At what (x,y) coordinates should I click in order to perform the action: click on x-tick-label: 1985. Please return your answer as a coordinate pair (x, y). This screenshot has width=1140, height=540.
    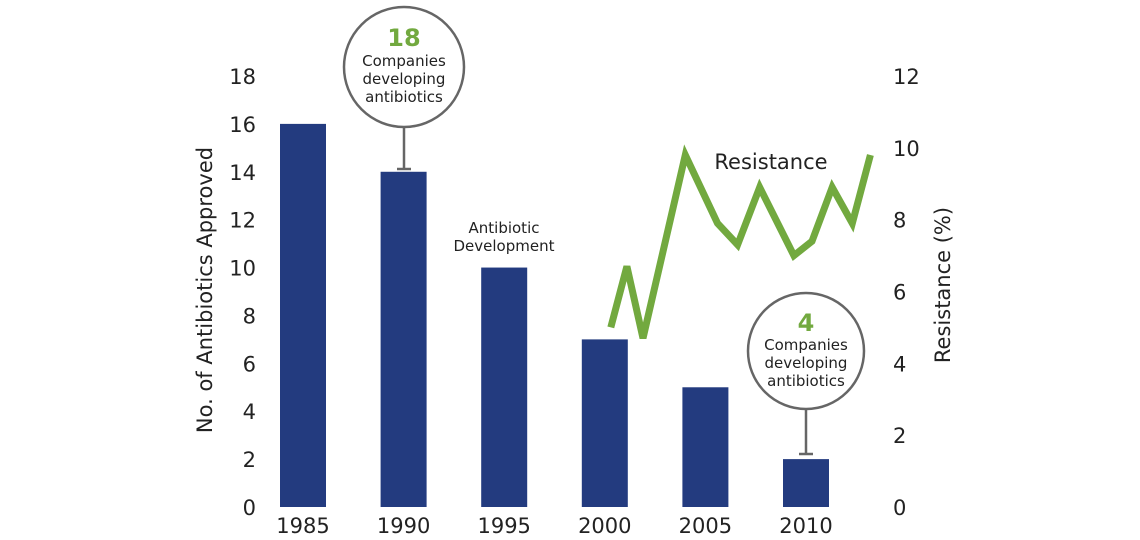
    Looking at the image, I should click on (302, 526).